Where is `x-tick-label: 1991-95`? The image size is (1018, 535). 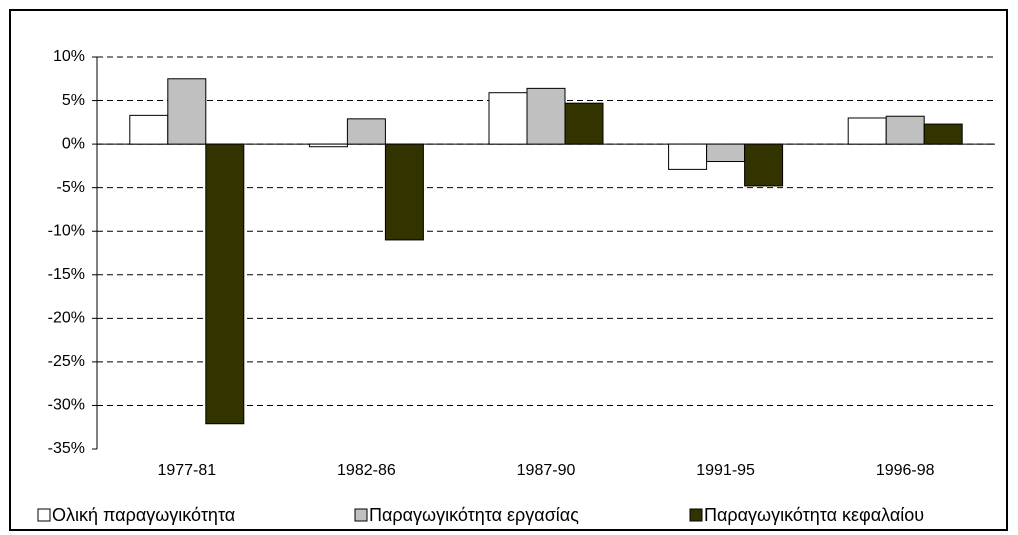
x-tick-label: 1991-95 is located at coordinates (725, 470).